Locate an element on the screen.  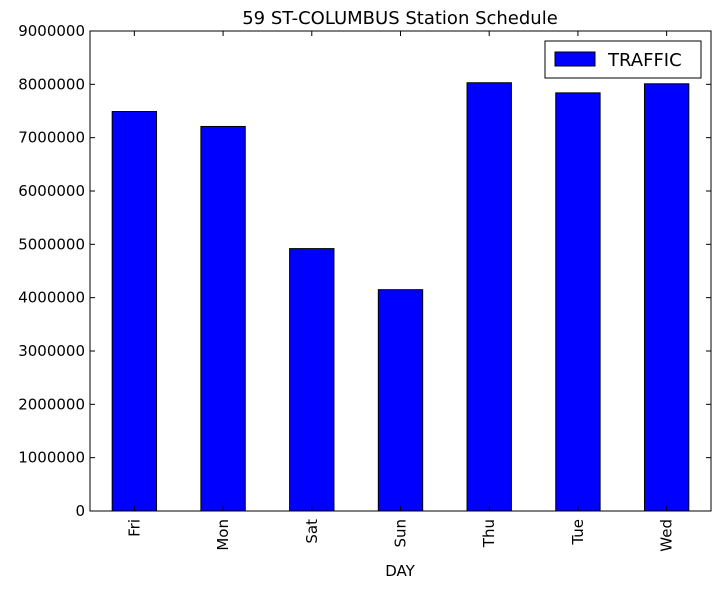
x-tick-label-thu: Thu is located at coordinates (489, 533).